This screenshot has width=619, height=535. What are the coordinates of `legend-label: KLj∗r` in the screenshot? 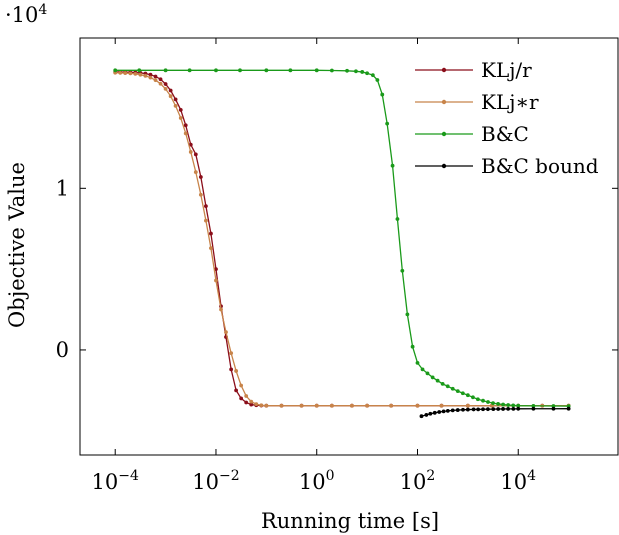 It's located at (510, 102).